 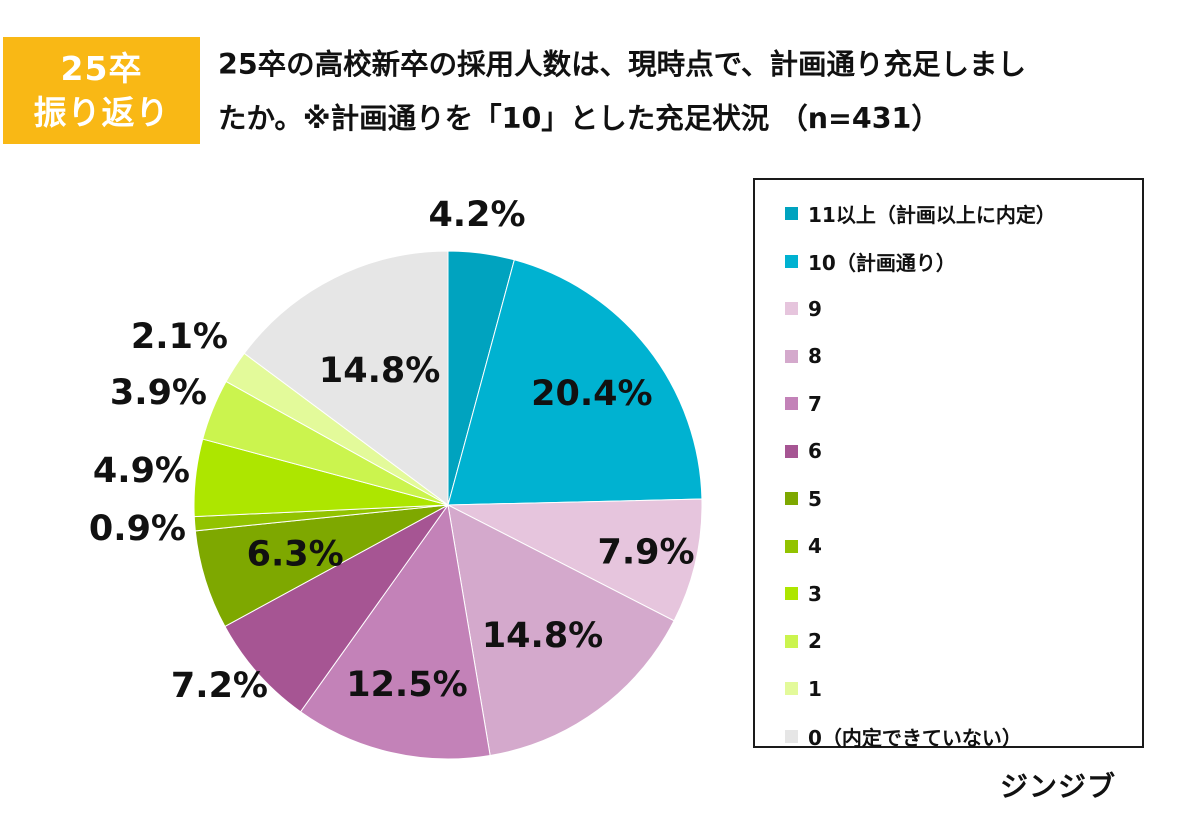 I want to click on legend-item-8: 3, so click(x=948, y=594).